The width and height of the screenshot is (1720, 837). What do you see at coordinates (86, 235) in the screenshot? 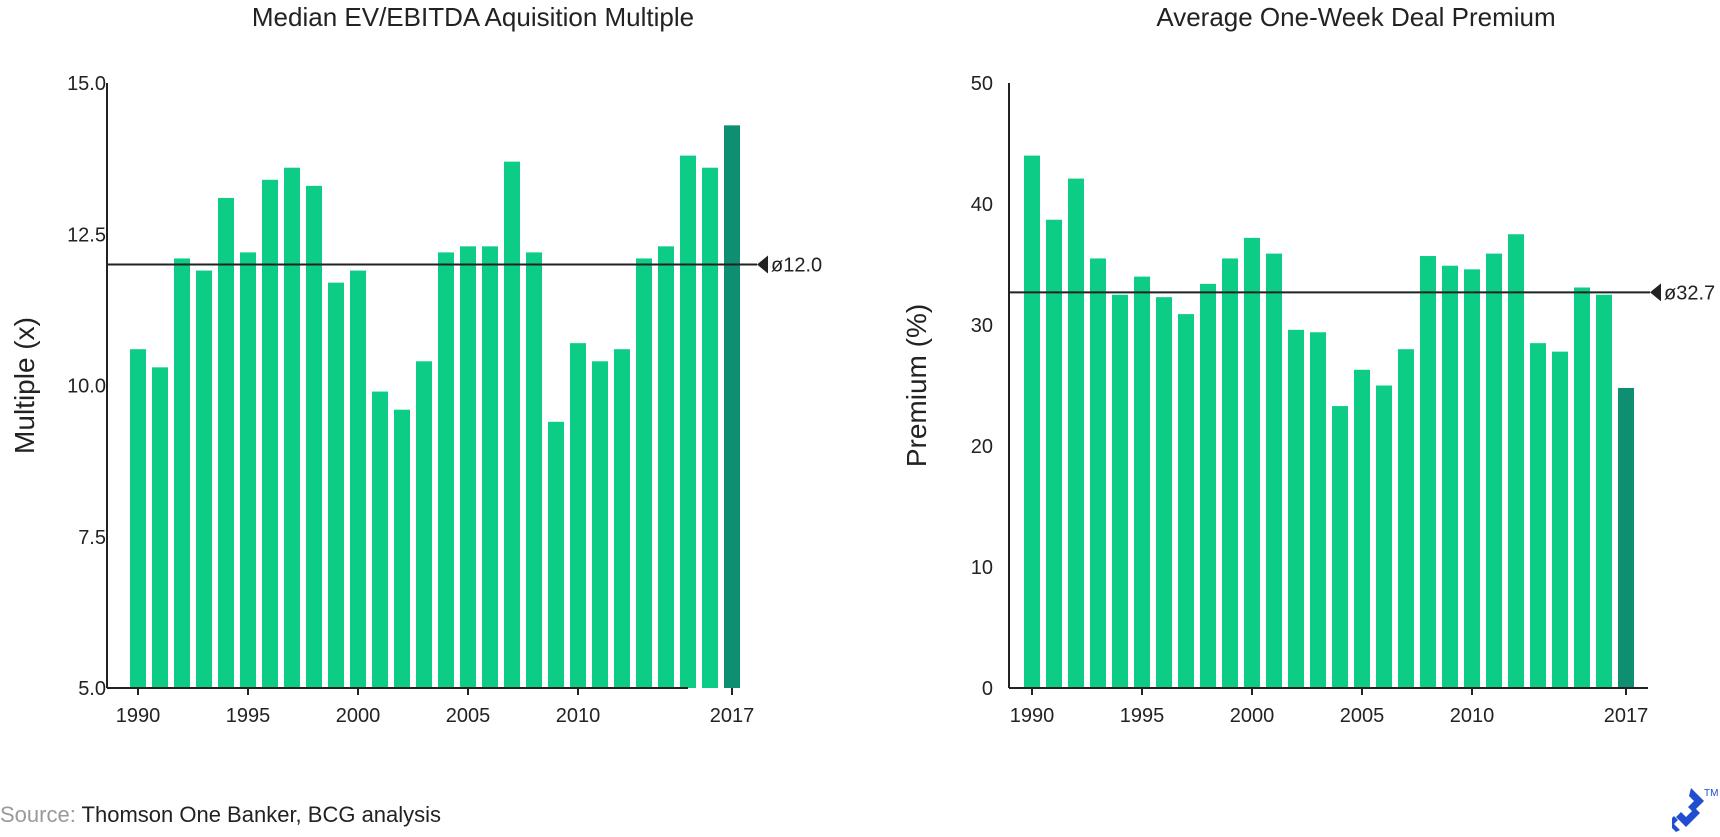
I see `y-tick-label: 12.5` at bounding box center [86, 235].